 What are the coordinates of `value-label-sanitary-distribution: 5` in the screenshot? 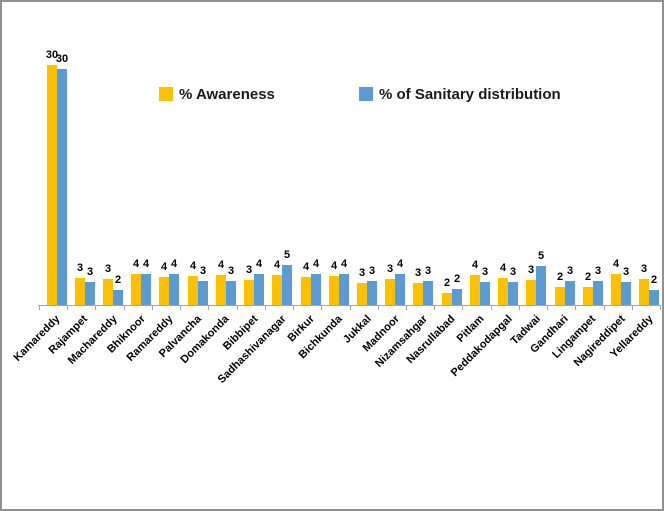 It's located at (541, 256).